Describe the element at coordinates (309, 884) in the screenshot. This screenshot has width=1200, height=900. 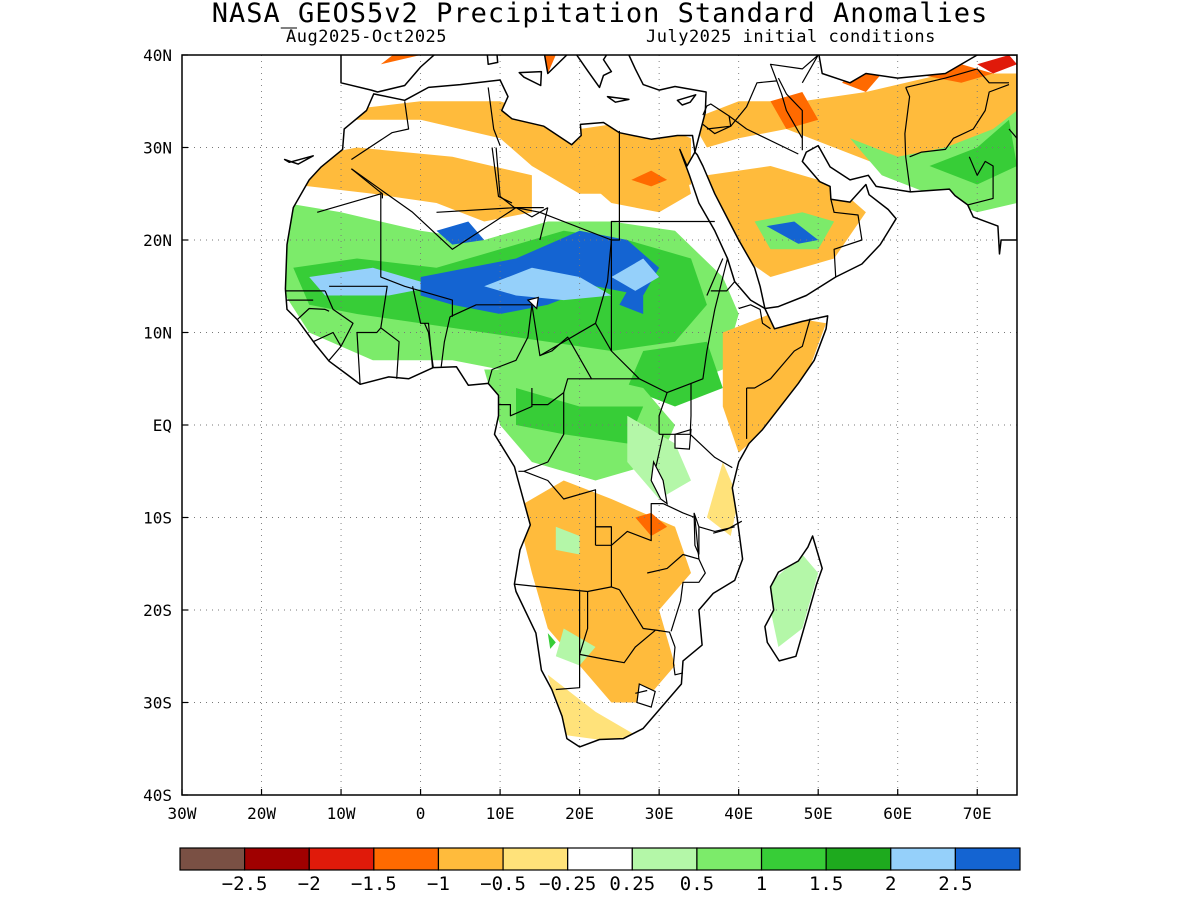
I see `colorbar-label: −2` at that location.